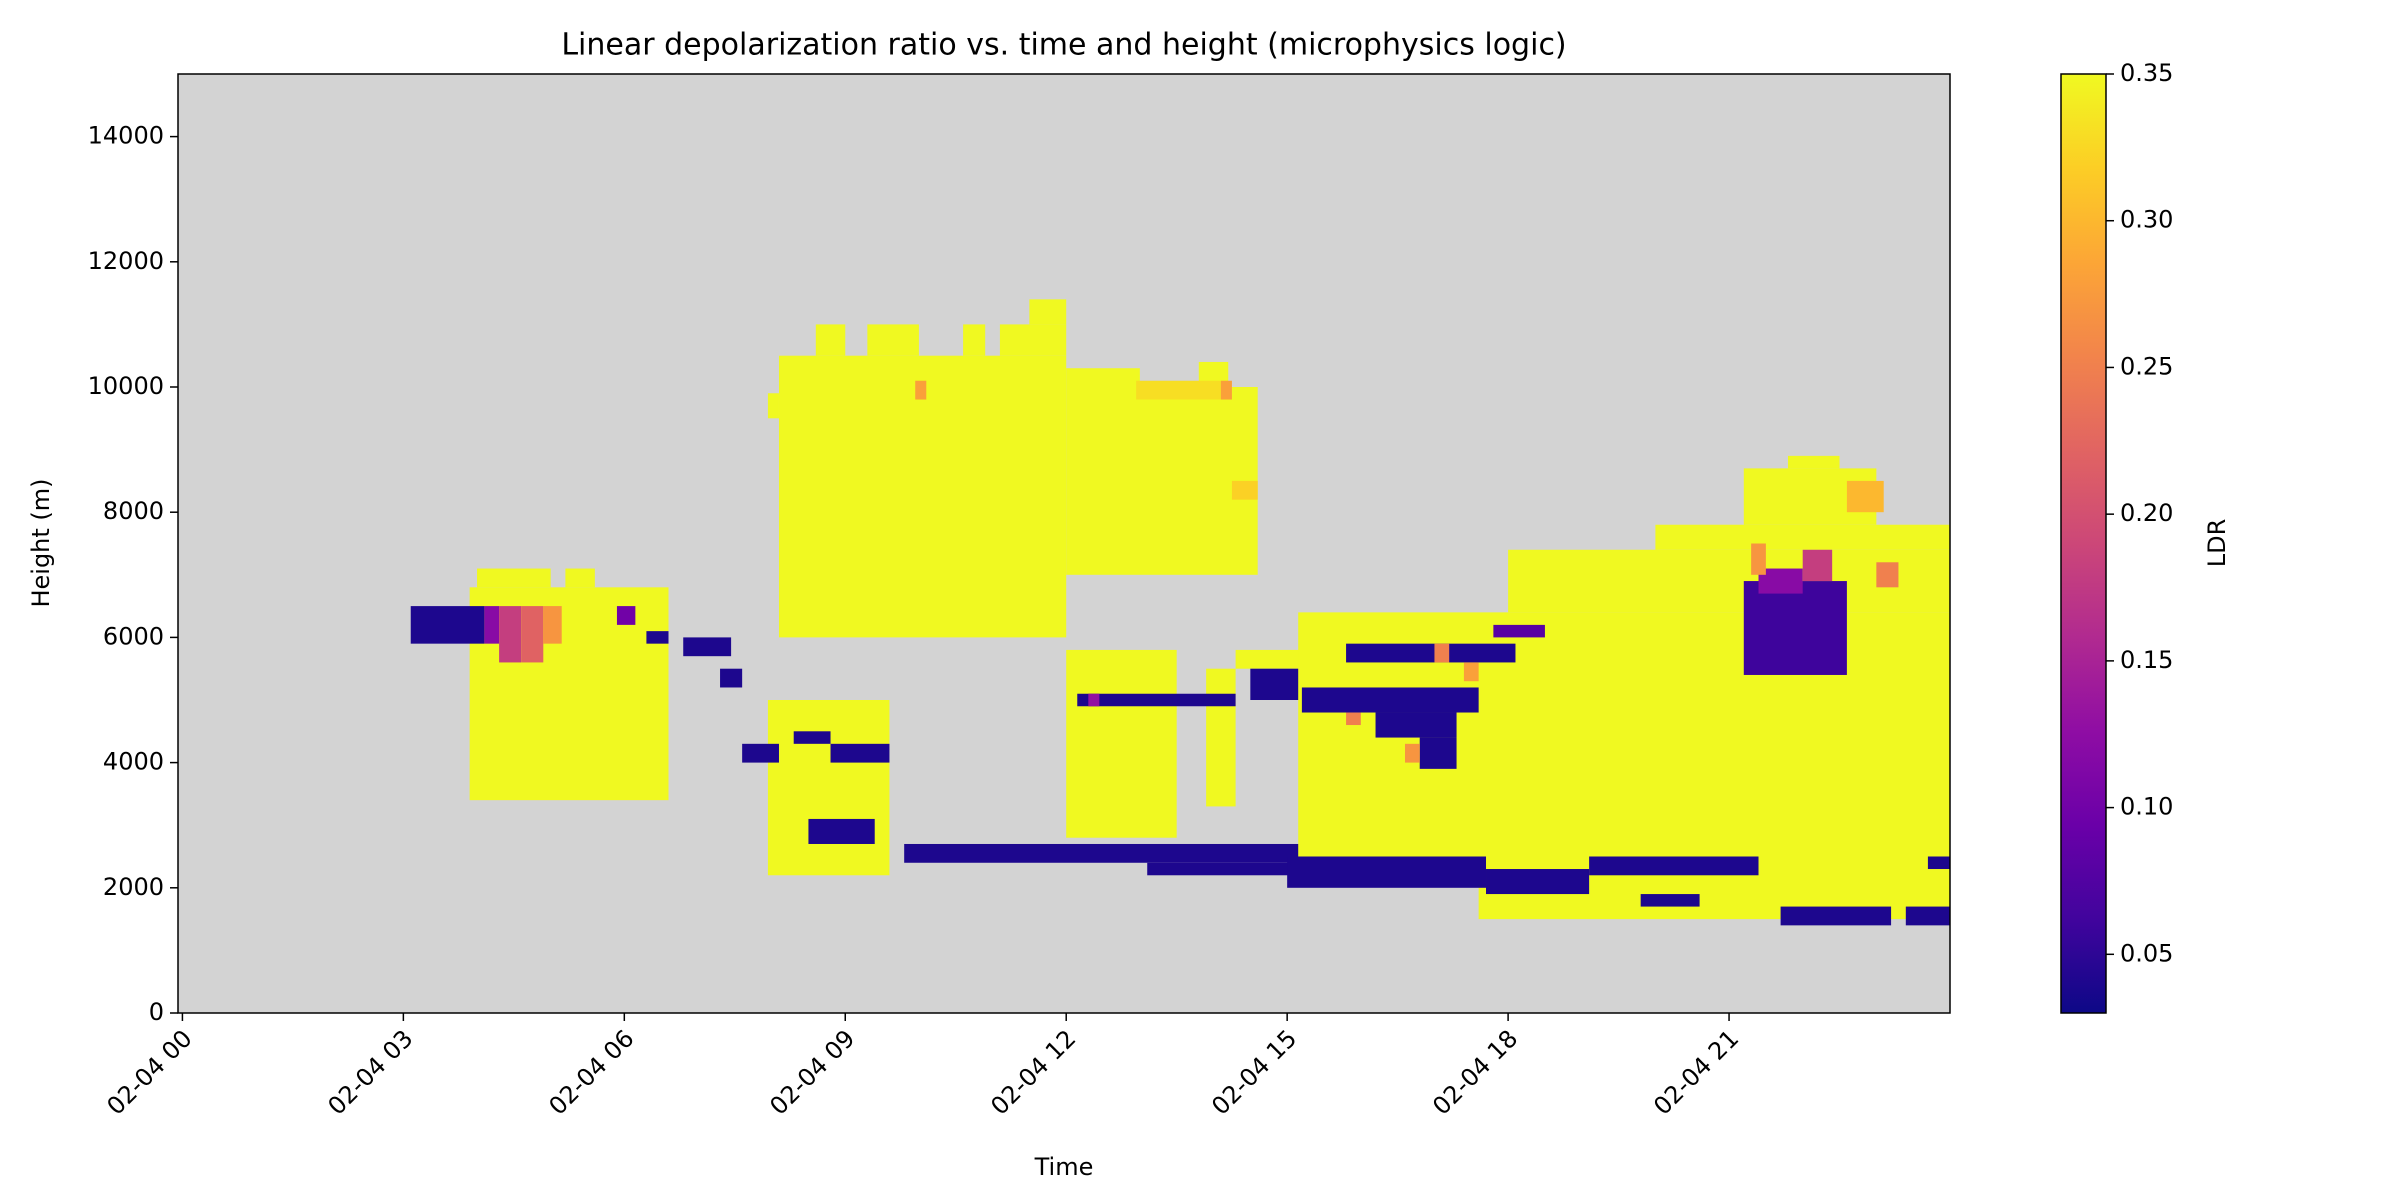 The height and width of the screenshot is (1200, 2400). Describe the element at coordinates (133, 762) in the screenshot. I see `y-tick-label: 4000` at that location.